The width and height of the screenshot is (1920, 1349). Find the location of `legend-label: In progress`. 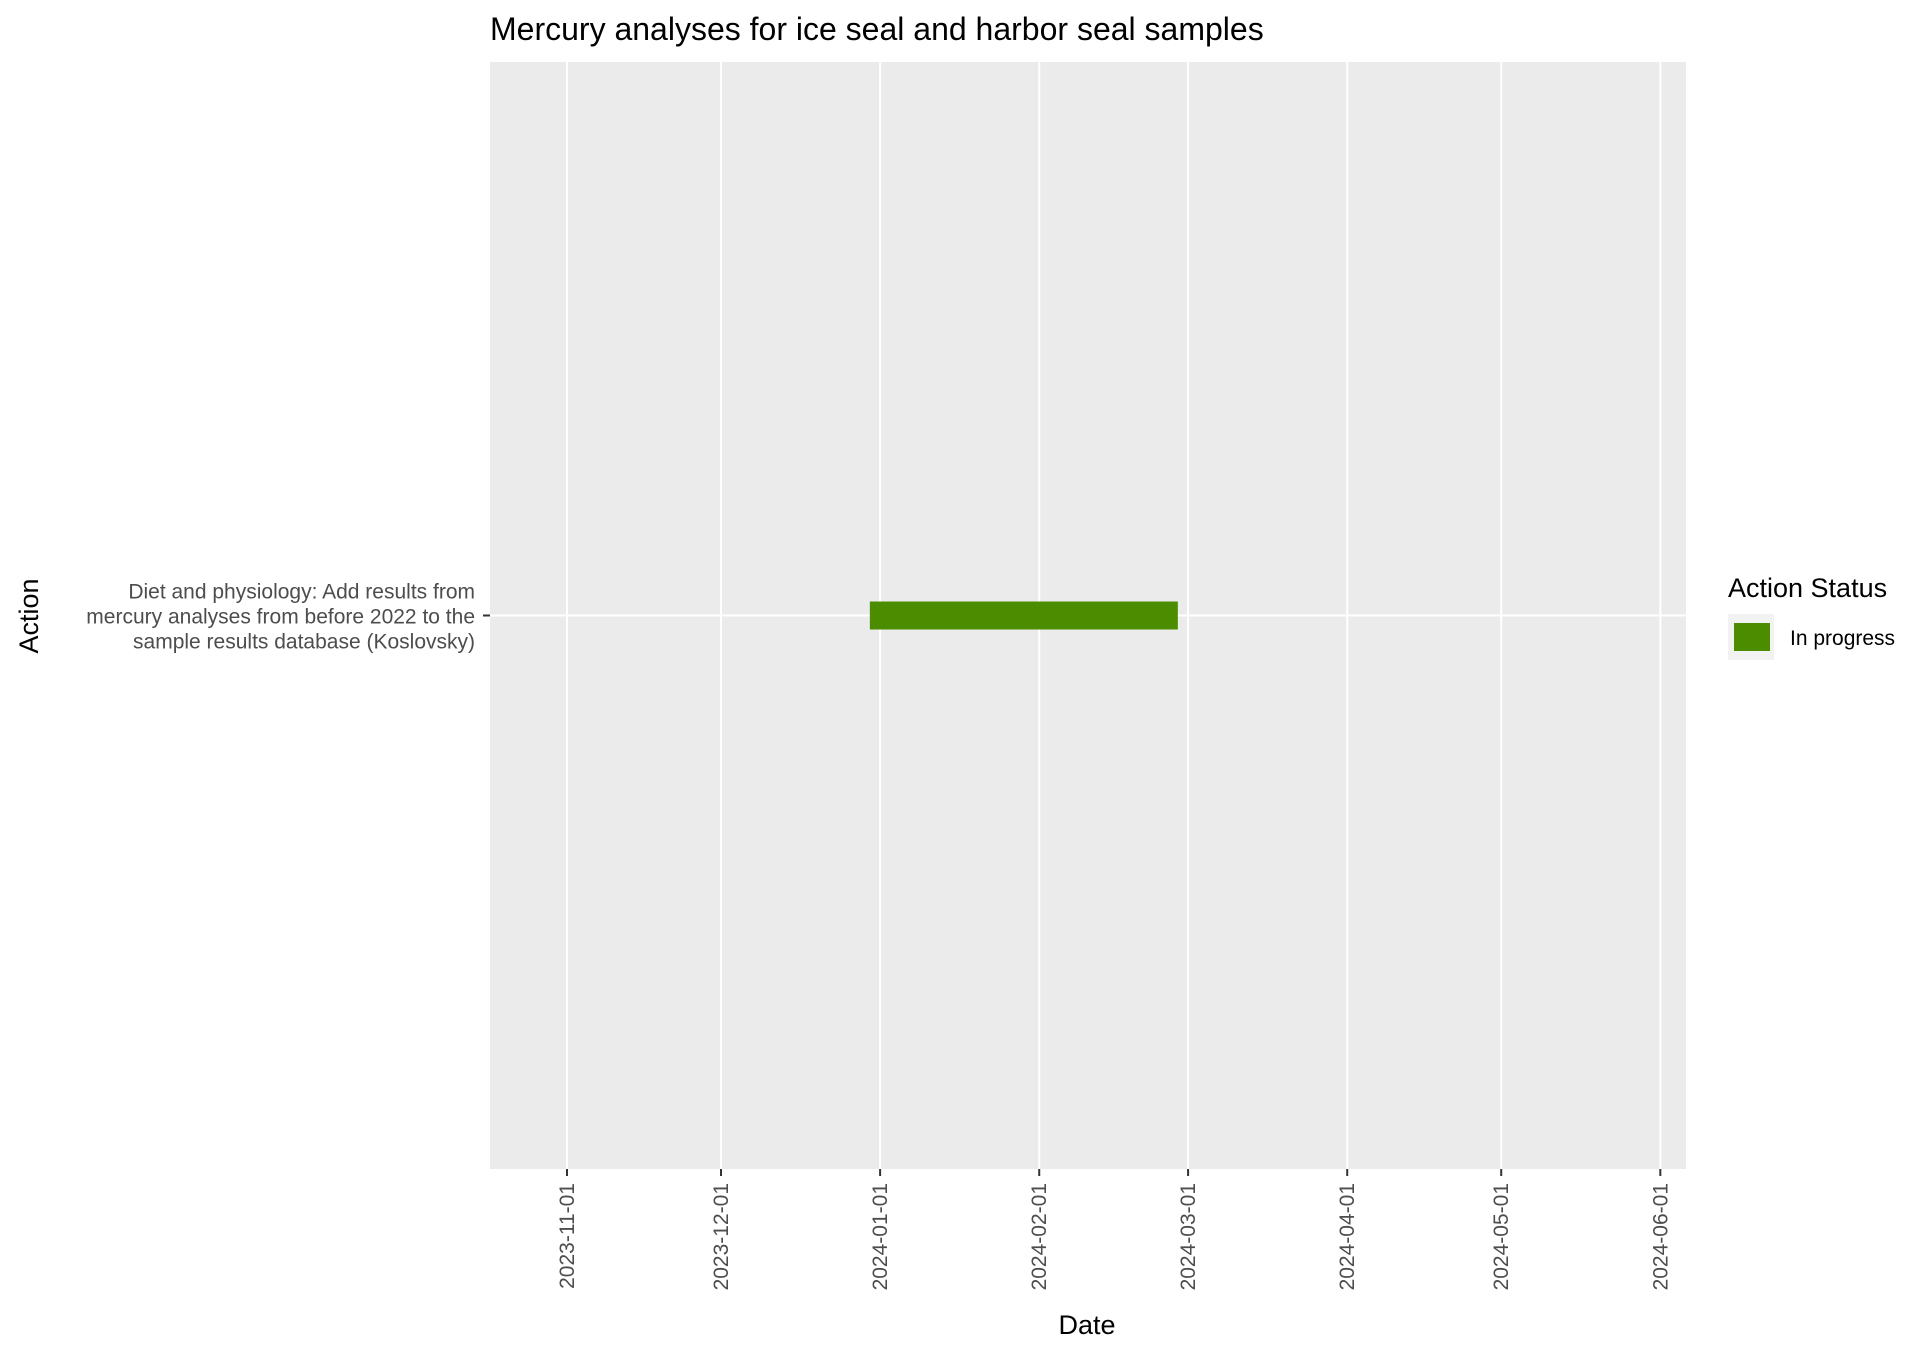

legend-label: In progress is located at coordinates (1842, 638).